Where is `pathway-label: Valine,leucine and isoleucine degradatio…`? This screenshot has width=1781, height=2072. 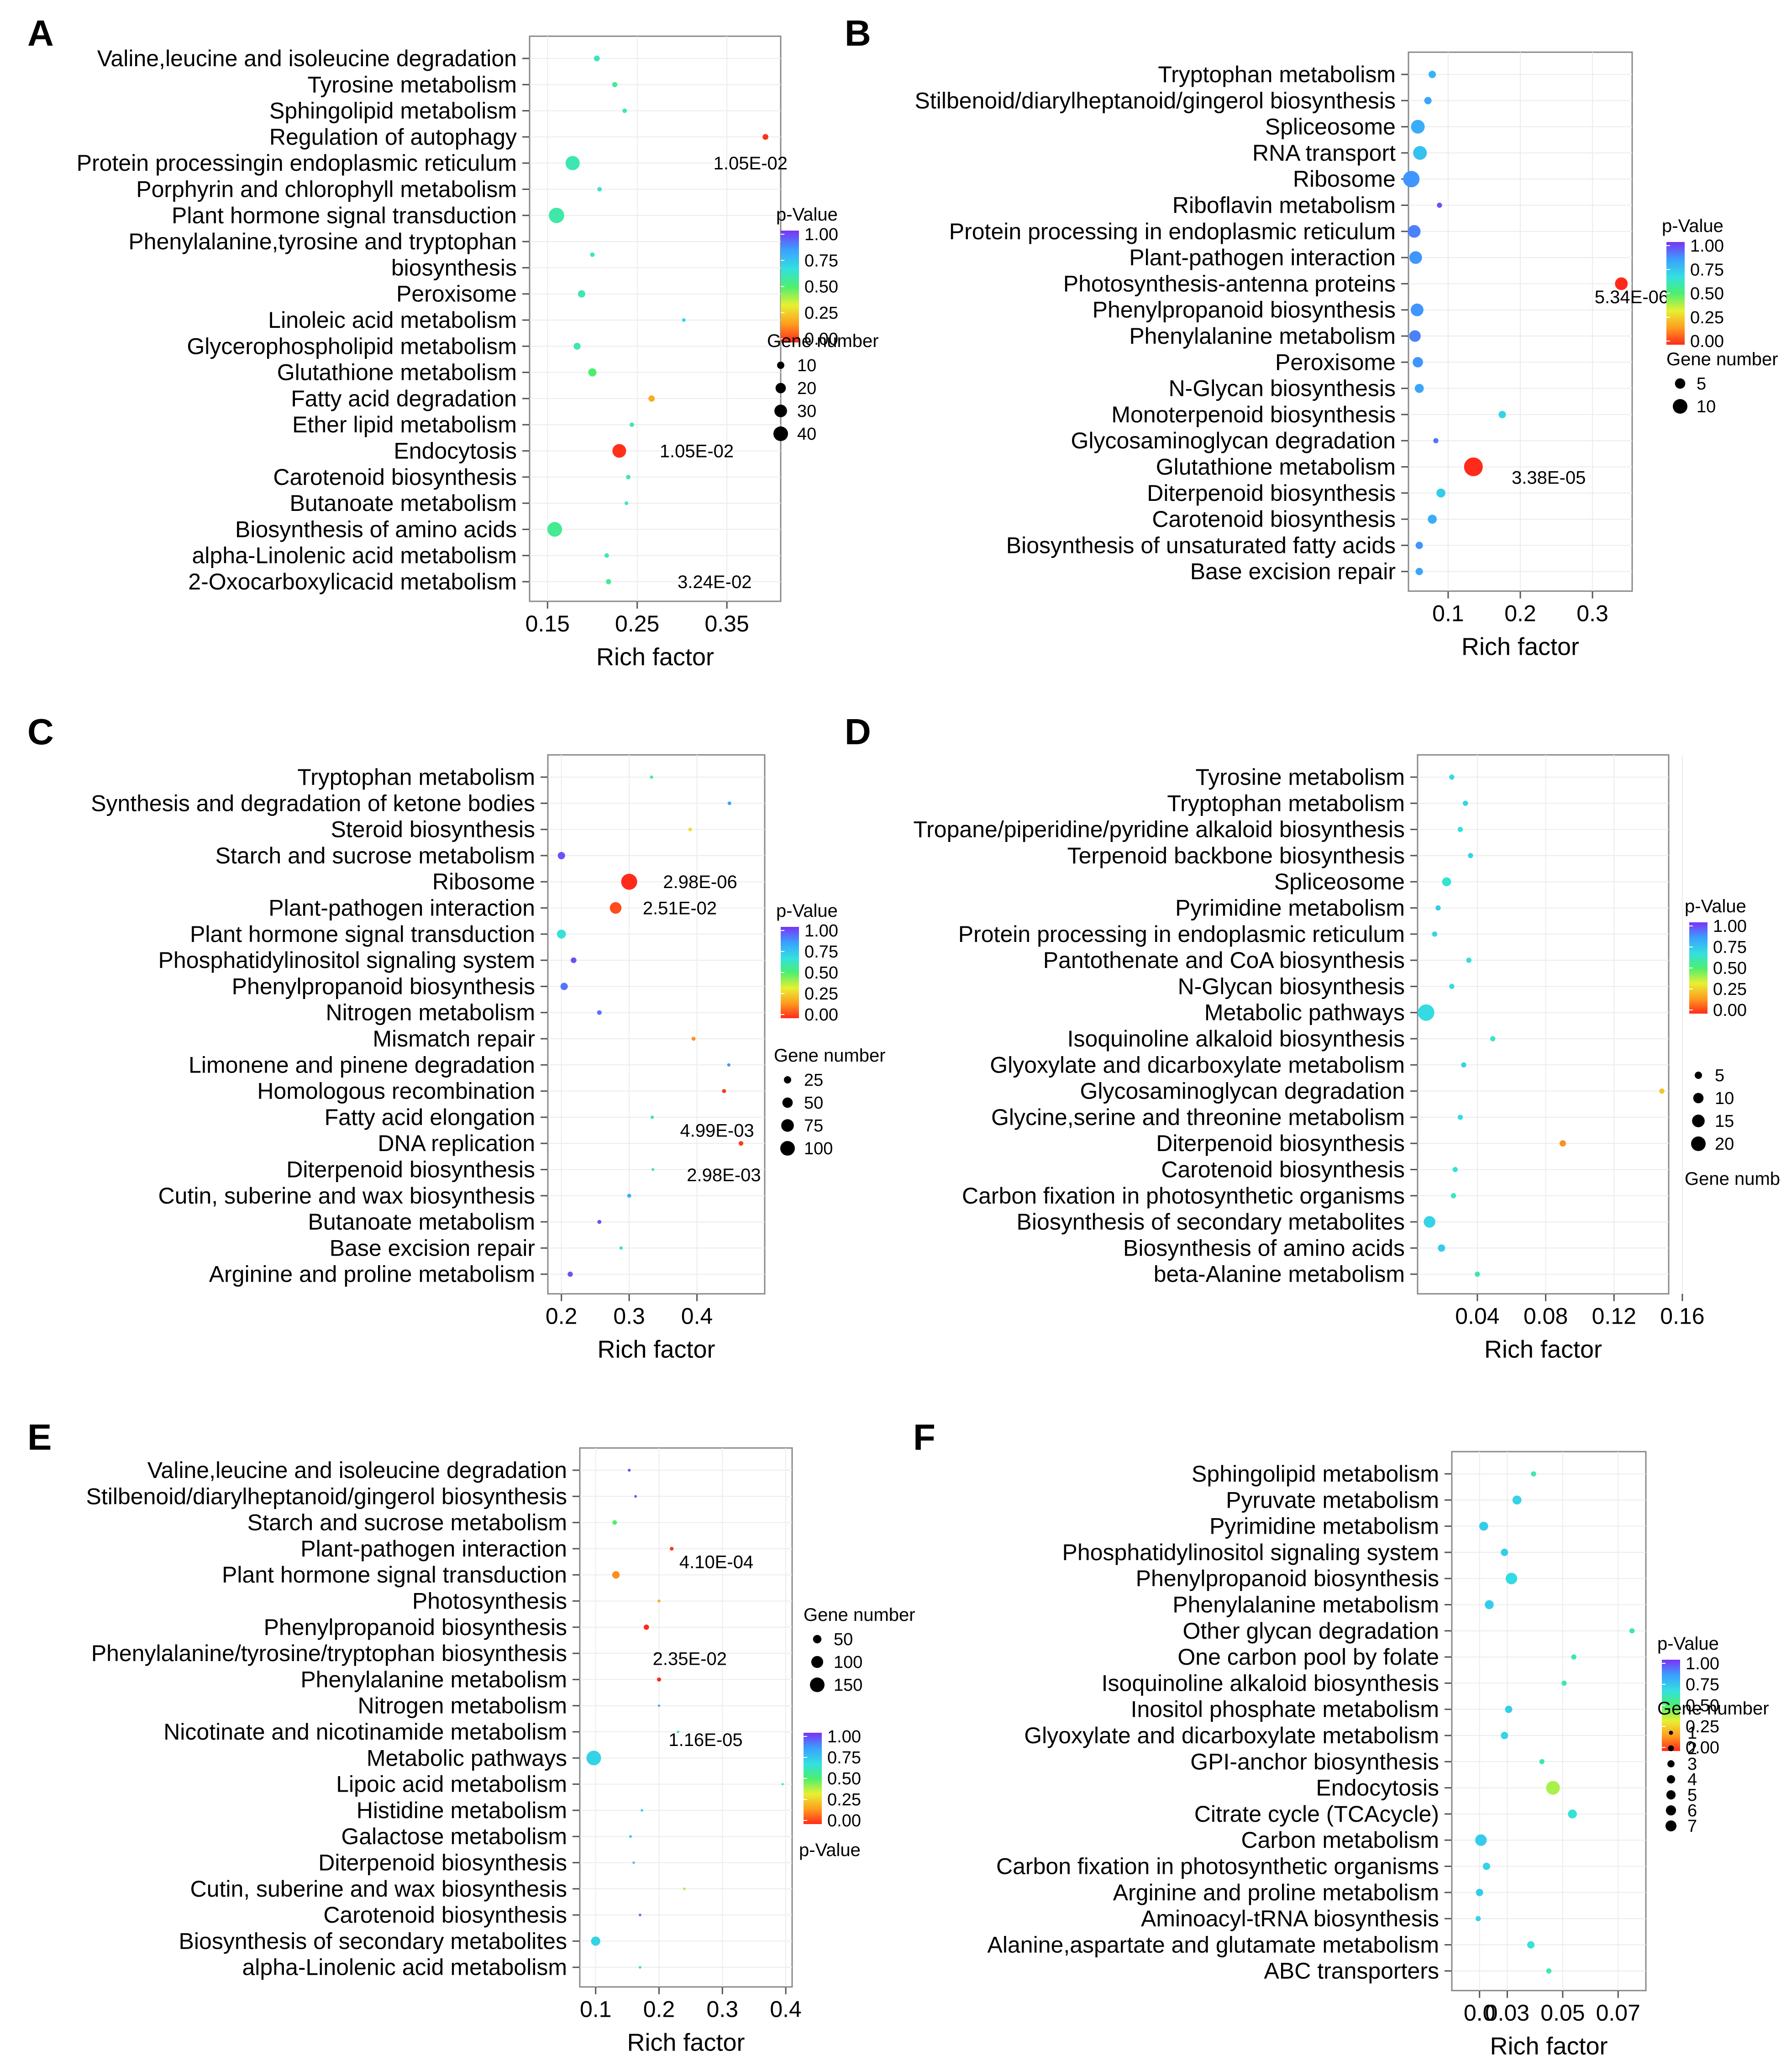 pathway-label: Valine,leucine and isoleucine degradatio… is located at coordinates (307, 59).